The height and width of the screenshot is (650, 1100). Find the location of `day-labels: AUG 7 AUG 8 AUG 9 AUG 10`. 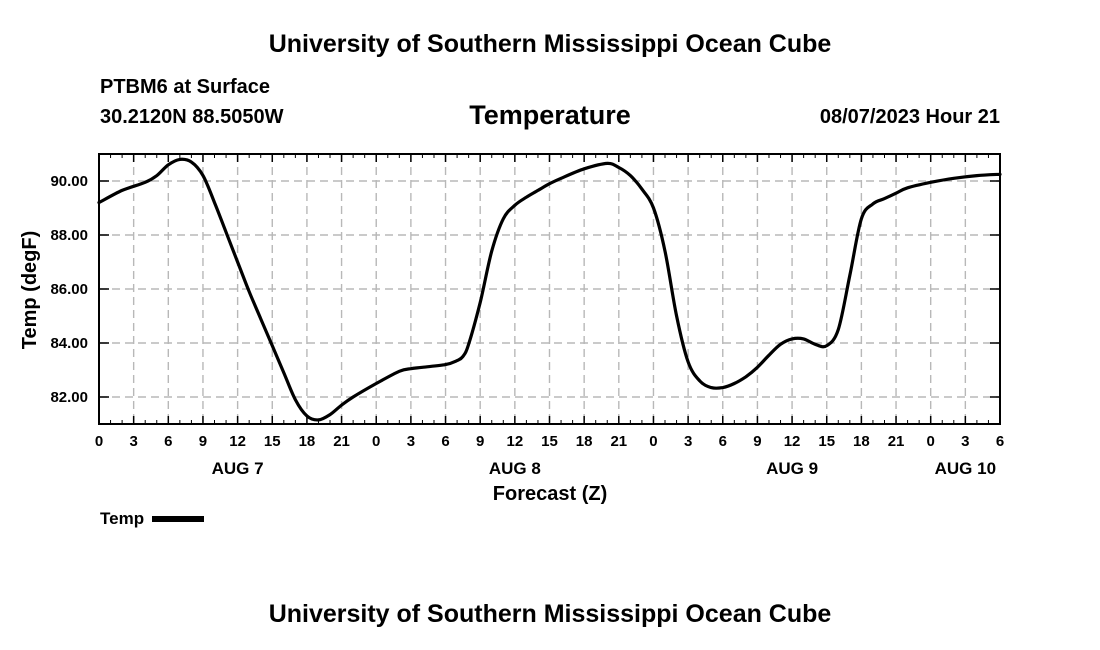

day-labels: AUG 7 AUG 8 AUG 9 AUG 10 is located at coordinates (604, 468).